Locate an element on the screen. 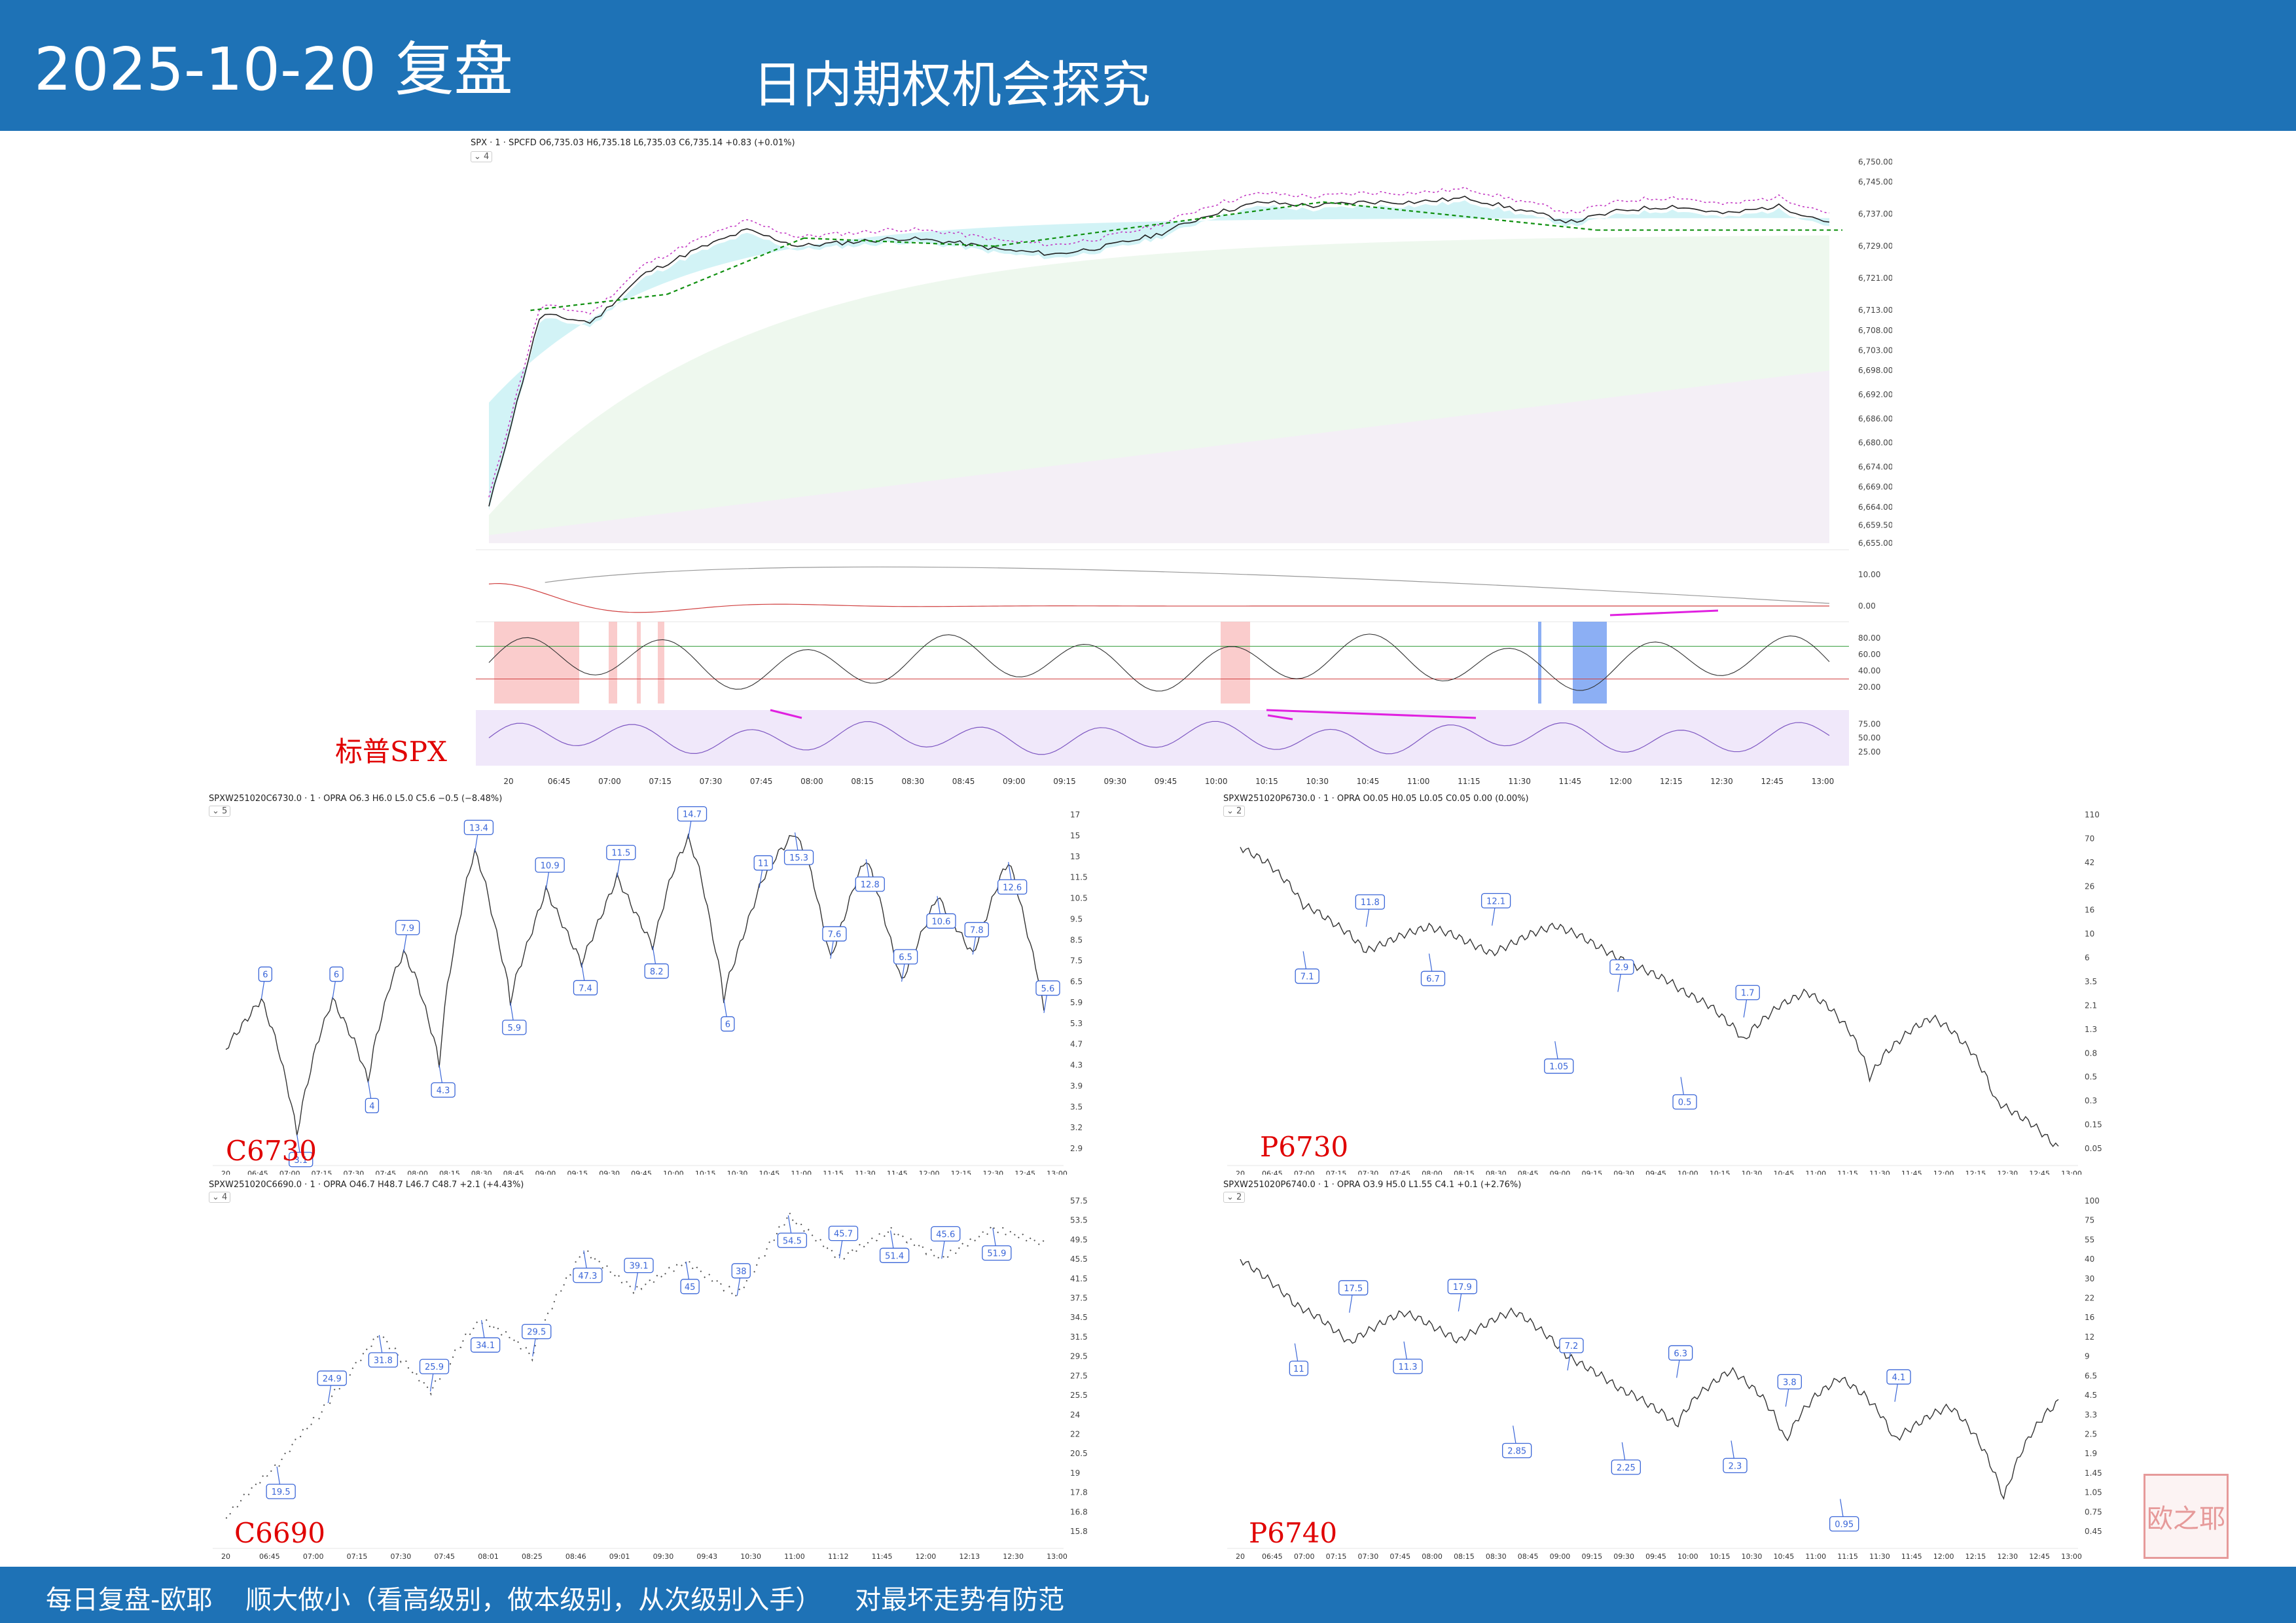 This screenshot has height=1623, width=2296. p6730-collapse-badge: ⌄ 2 is located at coordinates (1234, 811).